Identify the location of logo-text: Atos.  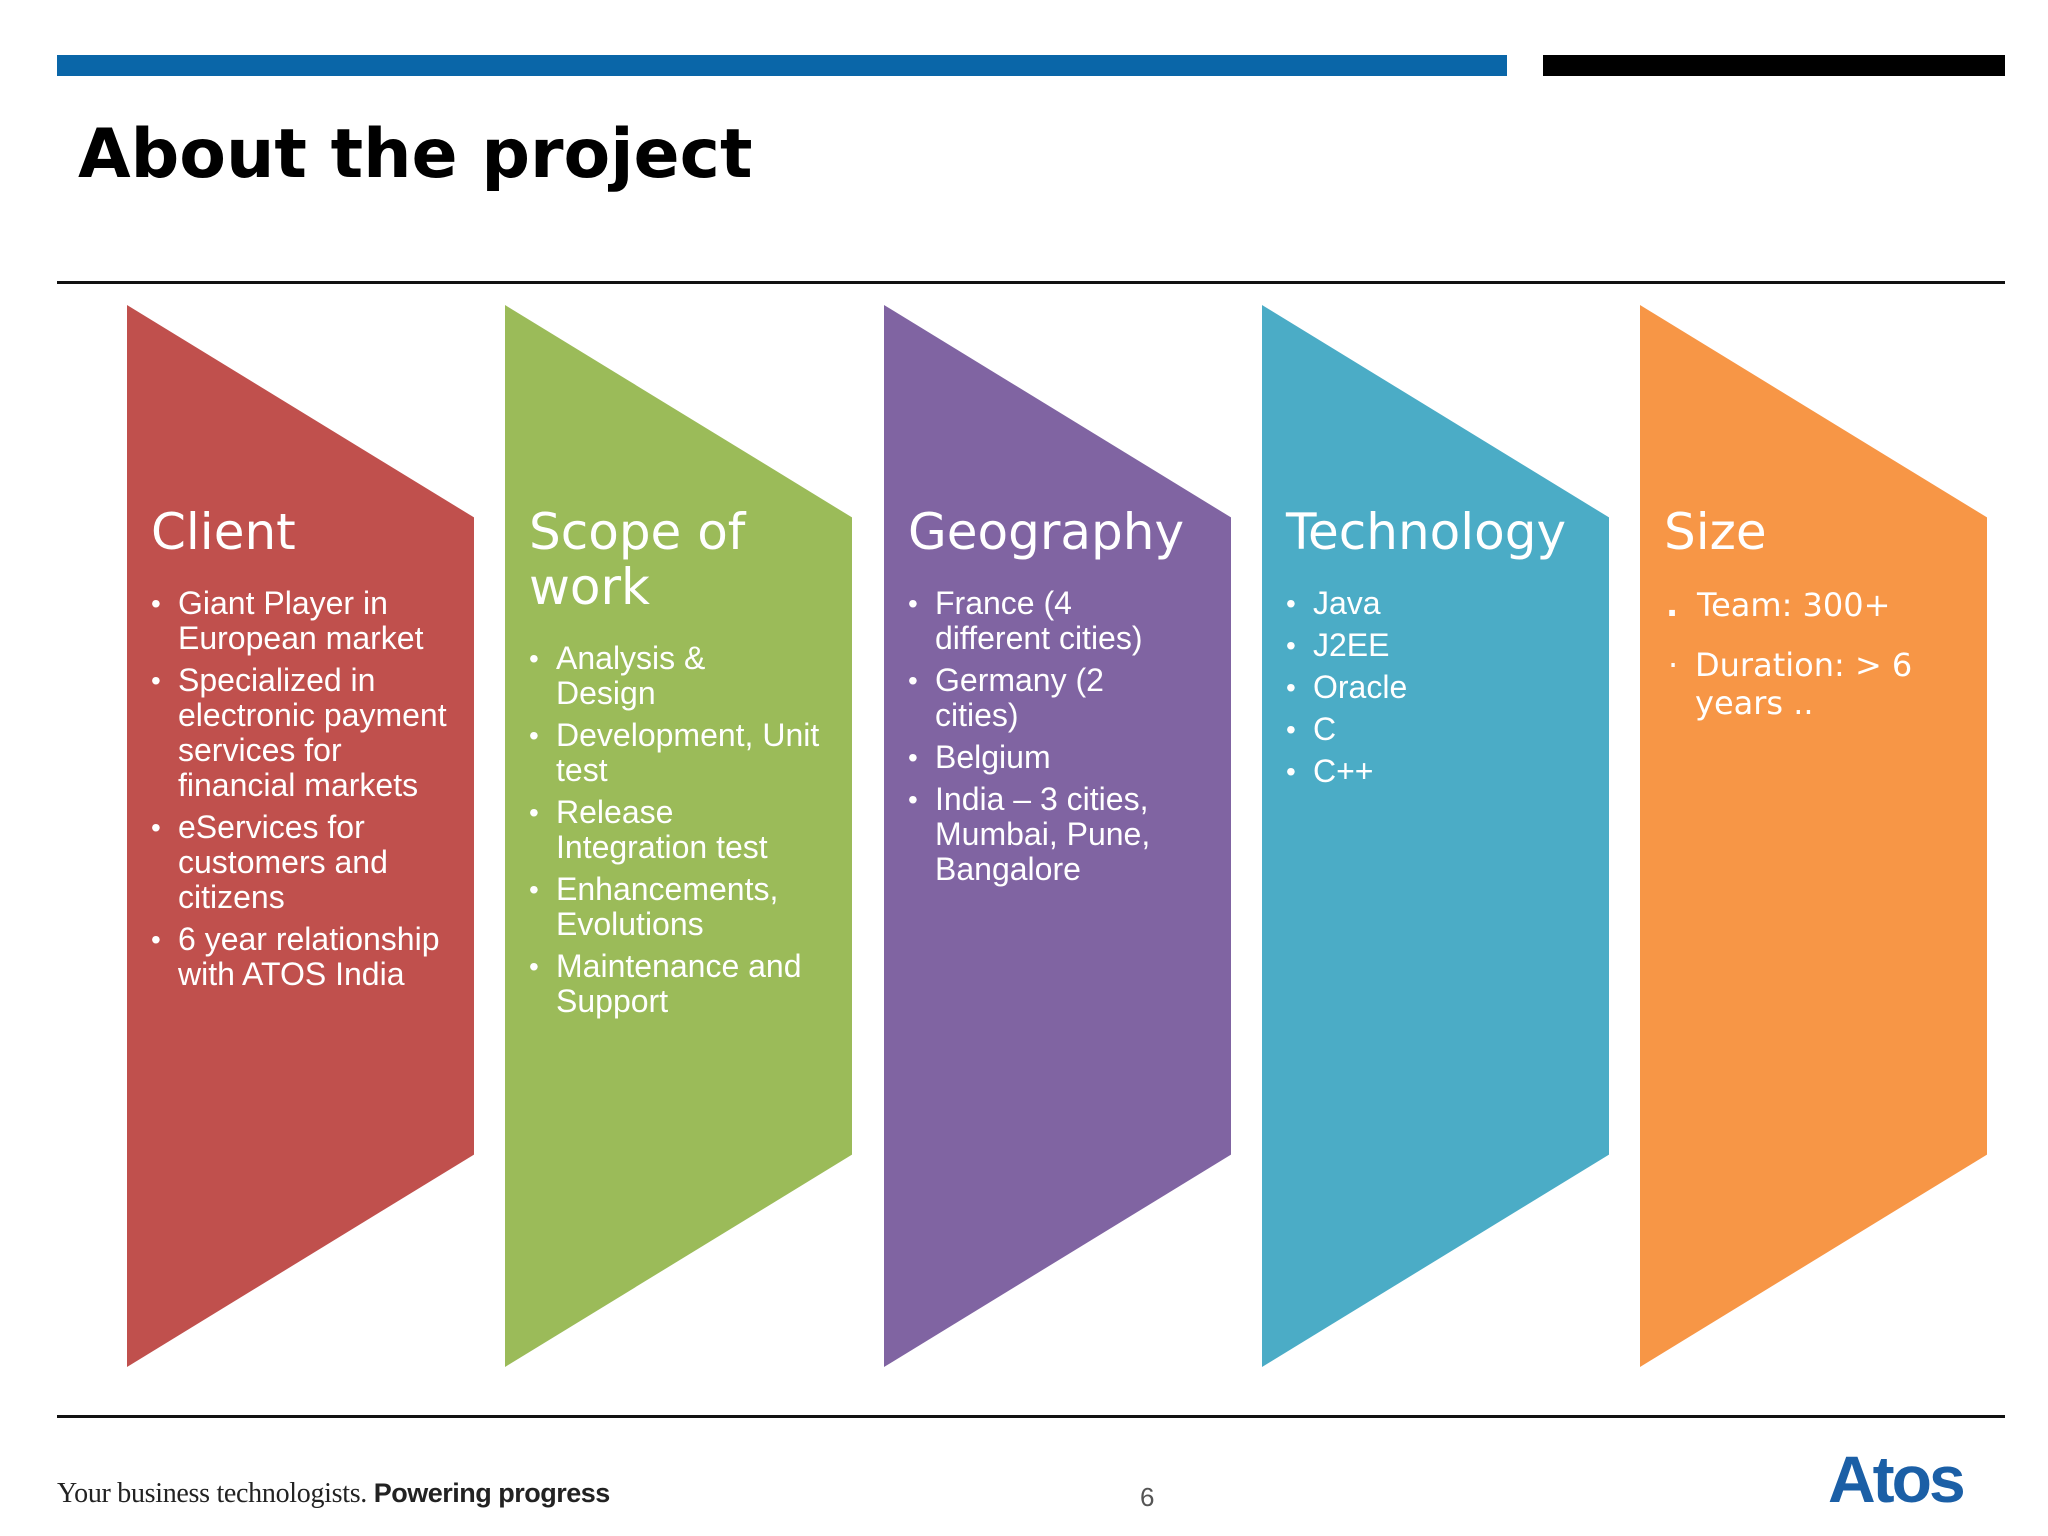
(1895, 1479).